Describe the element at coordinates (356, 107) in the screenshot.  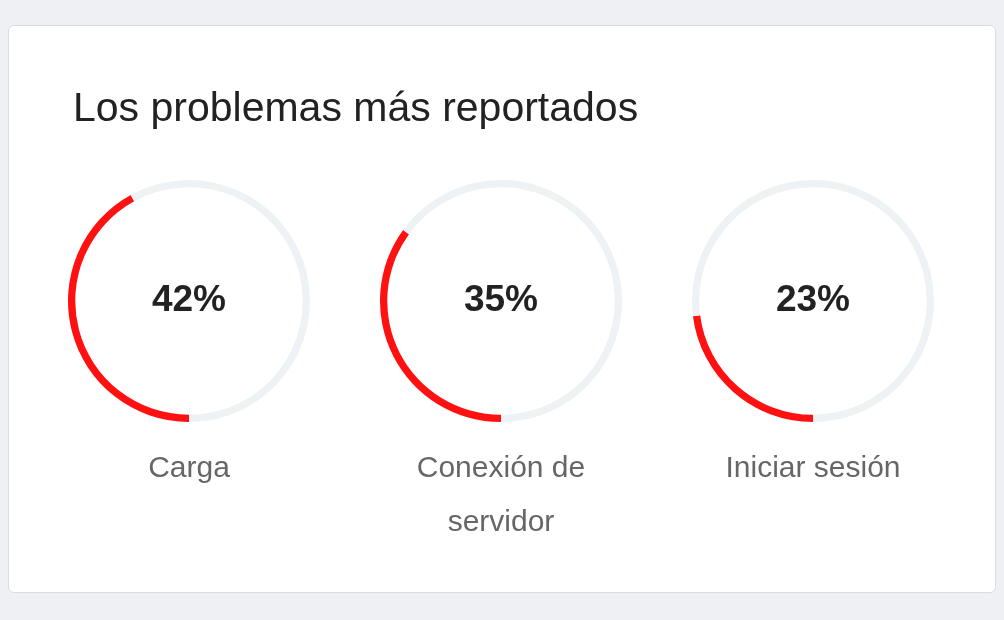
I see `chart-title: Los problemas más reportados` at that location.